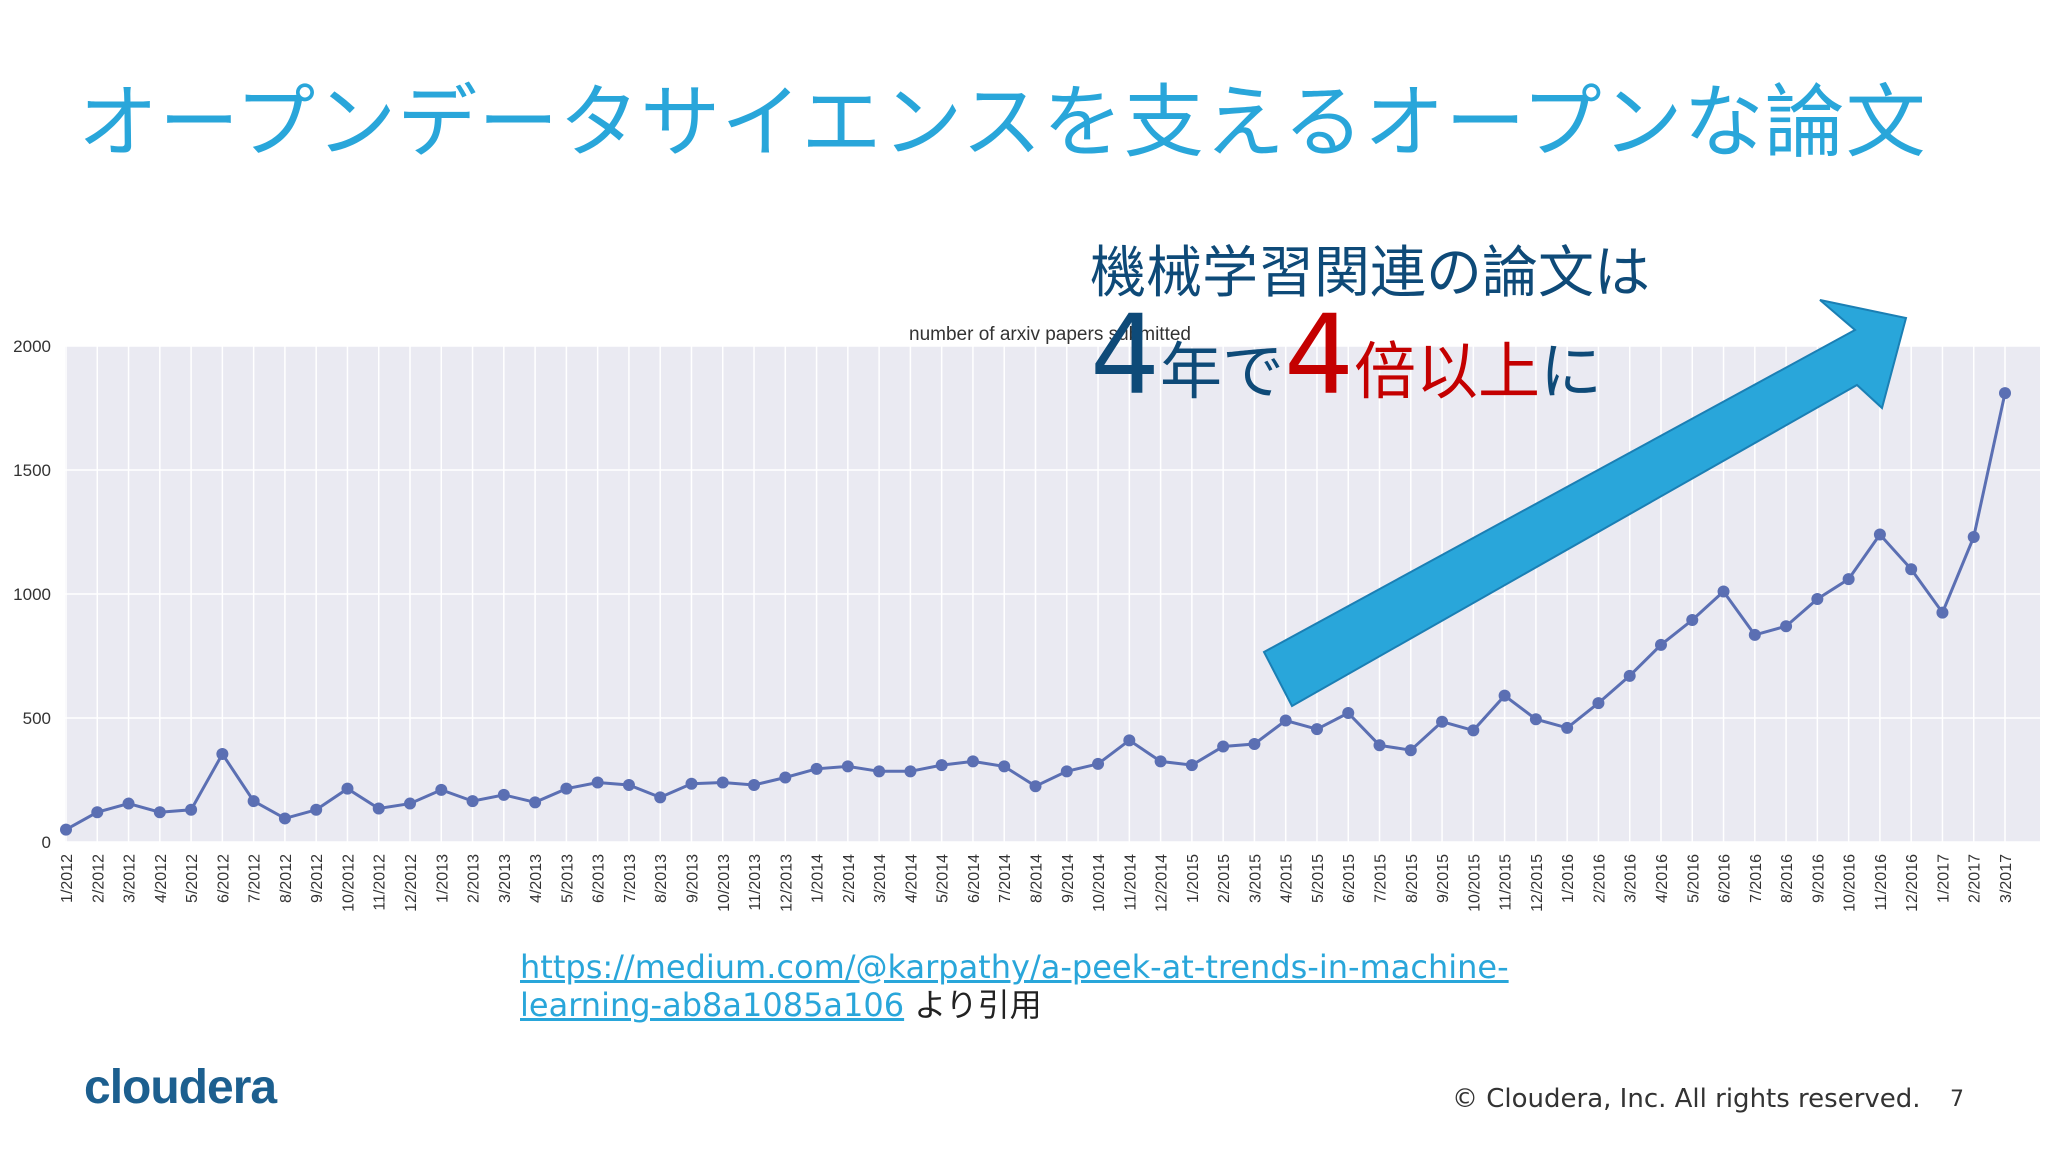 This screenshot has height=1152, width=2048. I want to click on y-tick-label: 1000, so click(32, 594).